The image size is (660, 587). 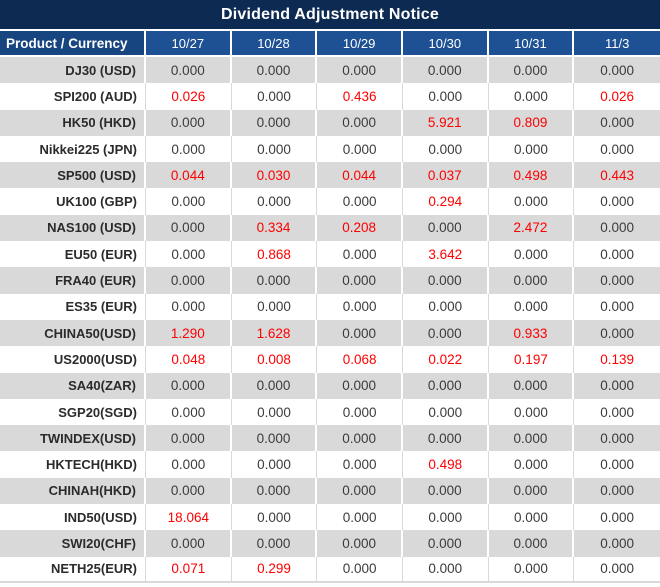 I want to click on value-cell: 0.030, so click(x=274, y=175).